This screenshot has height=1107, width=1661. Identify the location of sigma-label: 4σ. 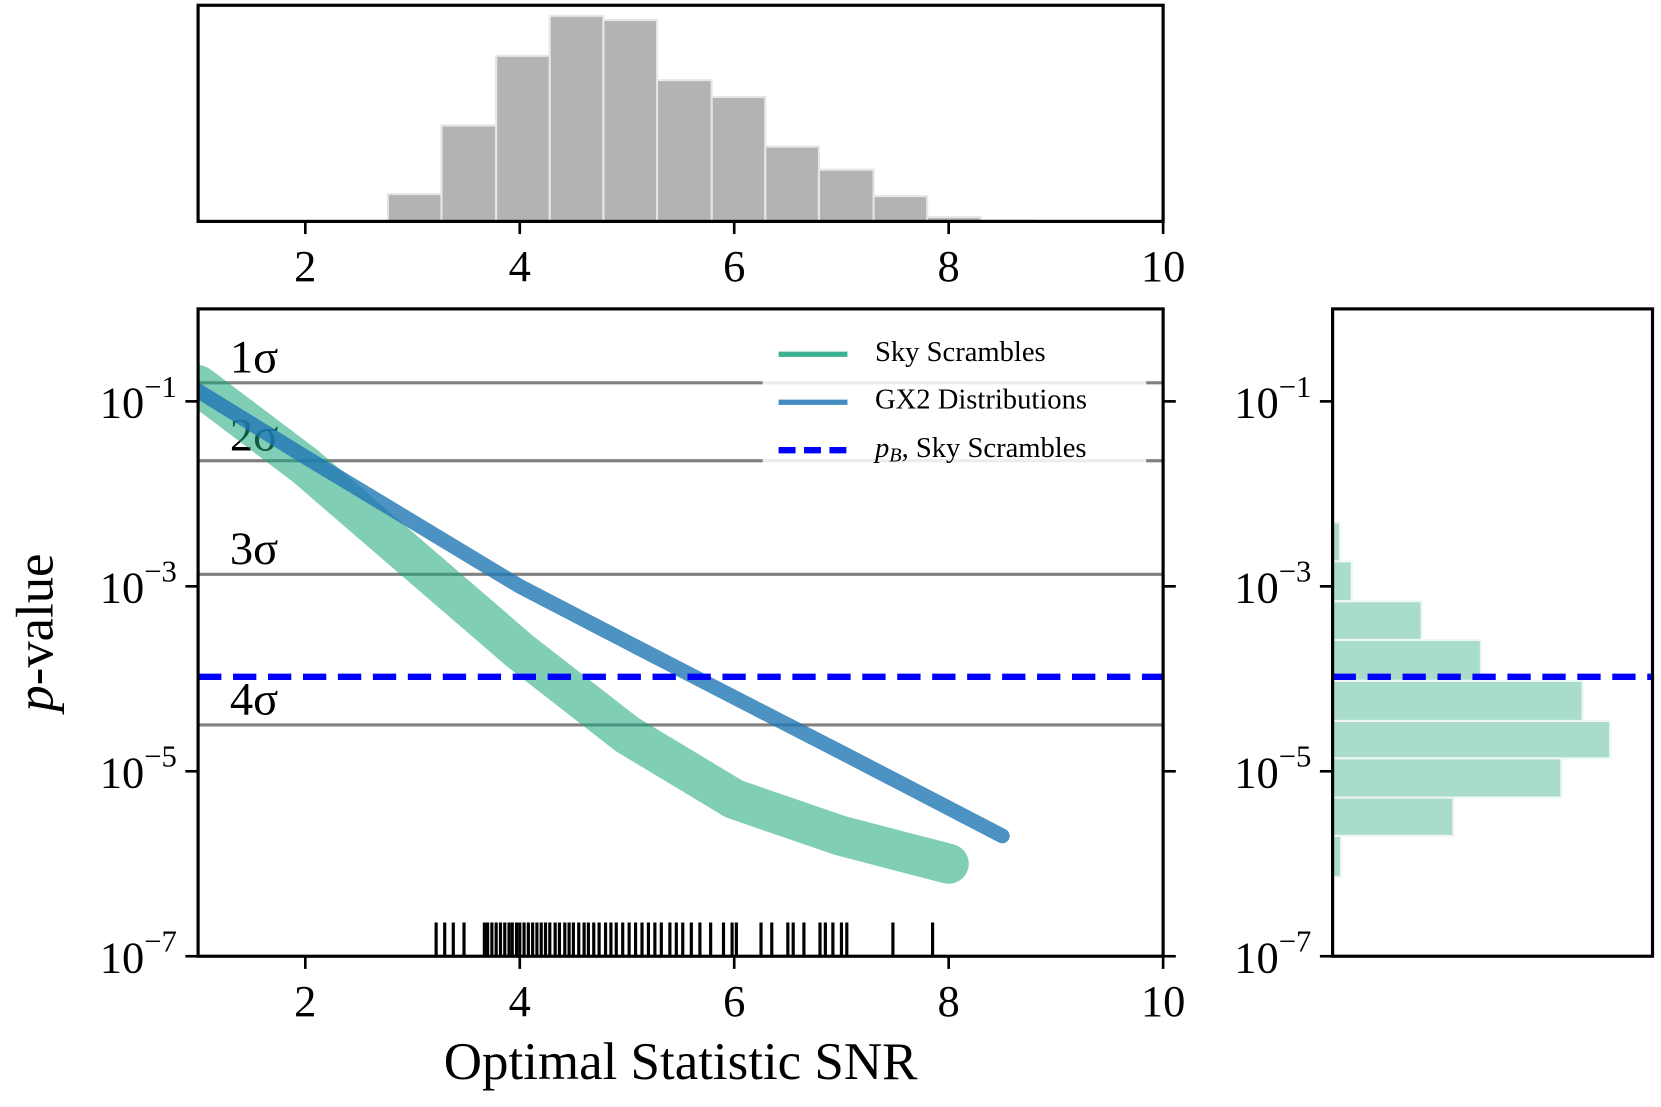
(254, 700).